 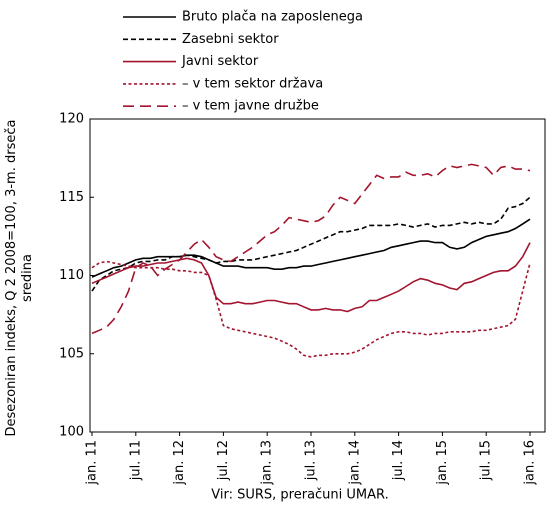 I want to click on x-tick-label: jul. 14, so click(x=398, y=460).